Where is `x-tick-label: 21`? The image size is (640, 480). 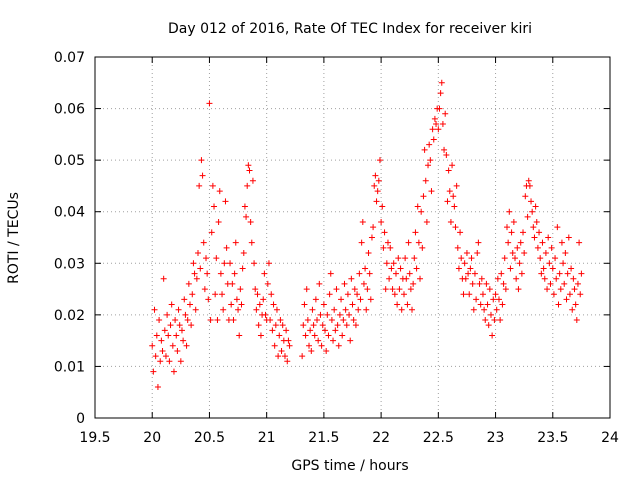 x-tick-label: 21 is located at coordinates (267, 438).